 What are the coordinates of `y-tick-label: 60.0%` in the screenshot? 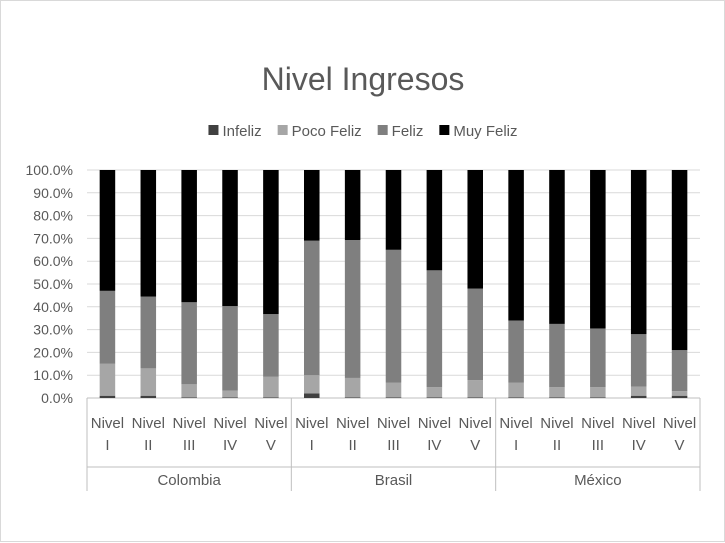 It's located at (53, 261).